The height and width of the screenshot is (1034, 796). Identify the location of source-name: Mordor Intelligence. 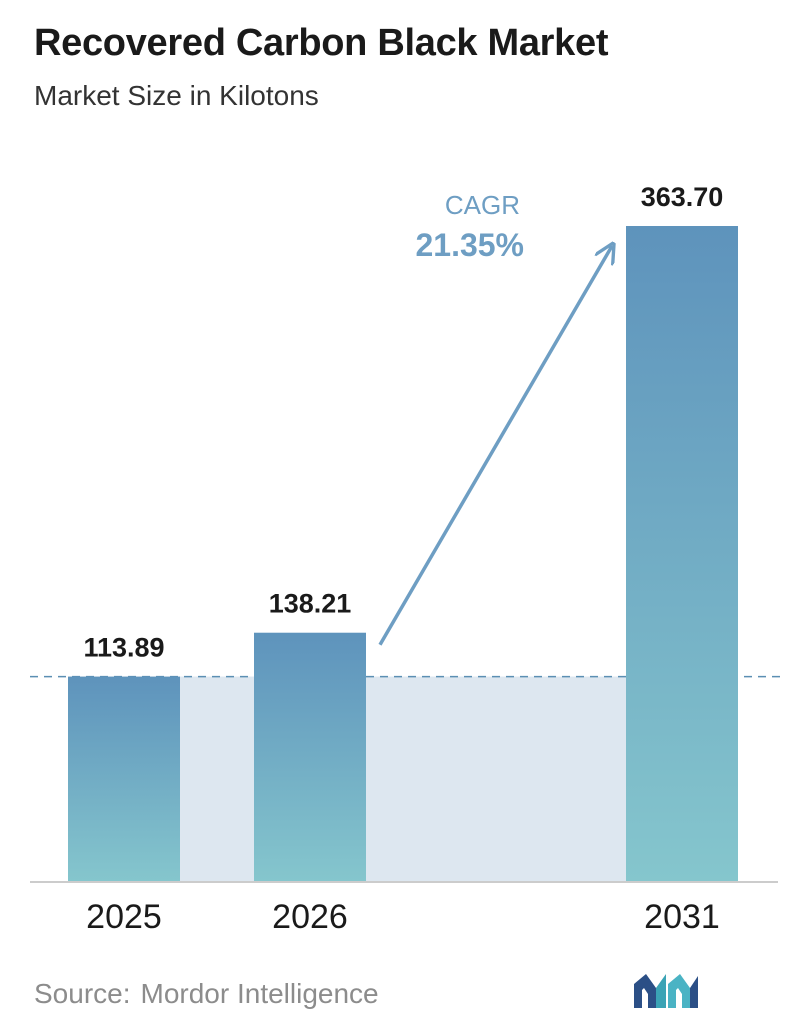
(259, 993).